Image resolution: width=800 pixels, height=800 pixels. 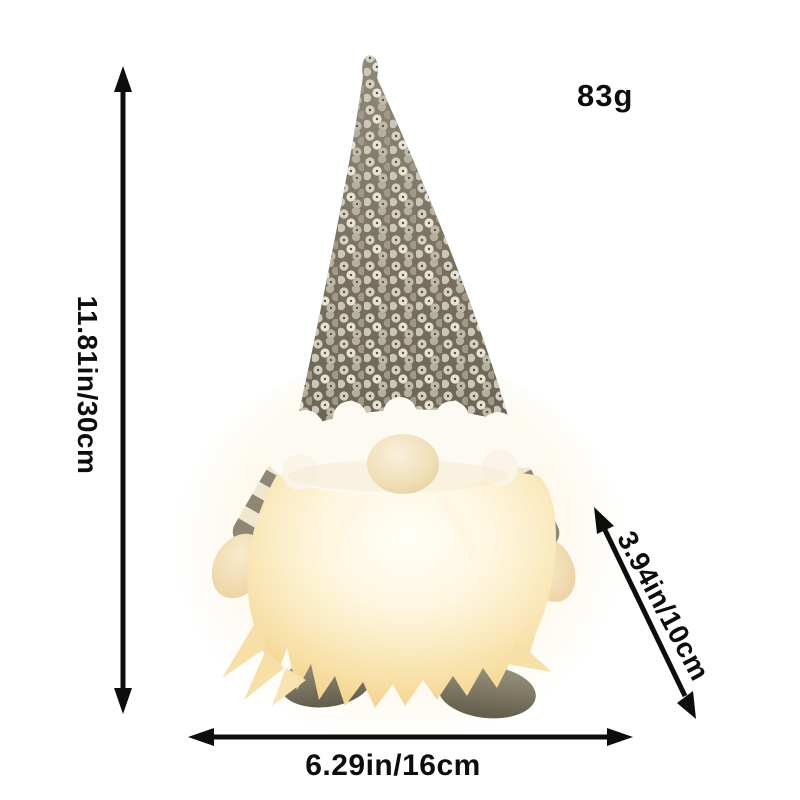 What do you see at coordinates (393, 765) in the screenshot?
I see `width-dimension-label: 6.29in/16cm` at bounding box center [393, 765].